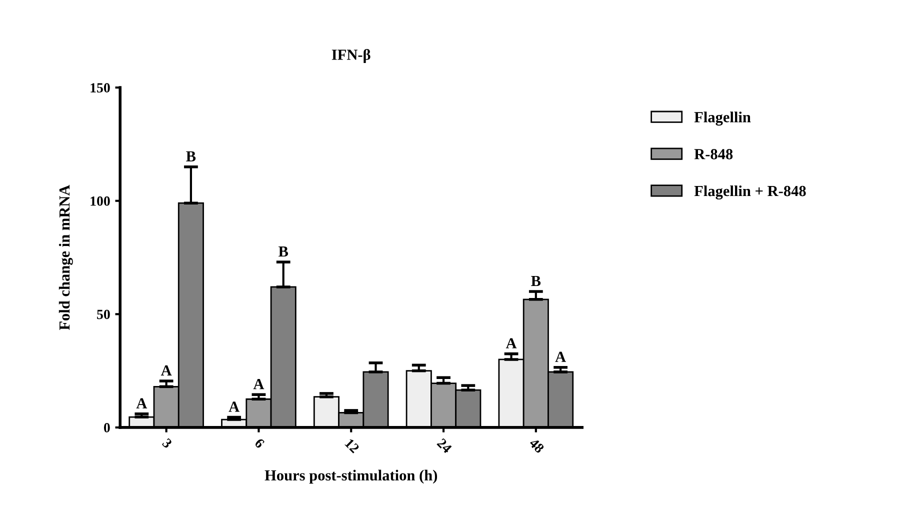  I want to click on legend-label: Flagellin + R-848, so click(750, 192).